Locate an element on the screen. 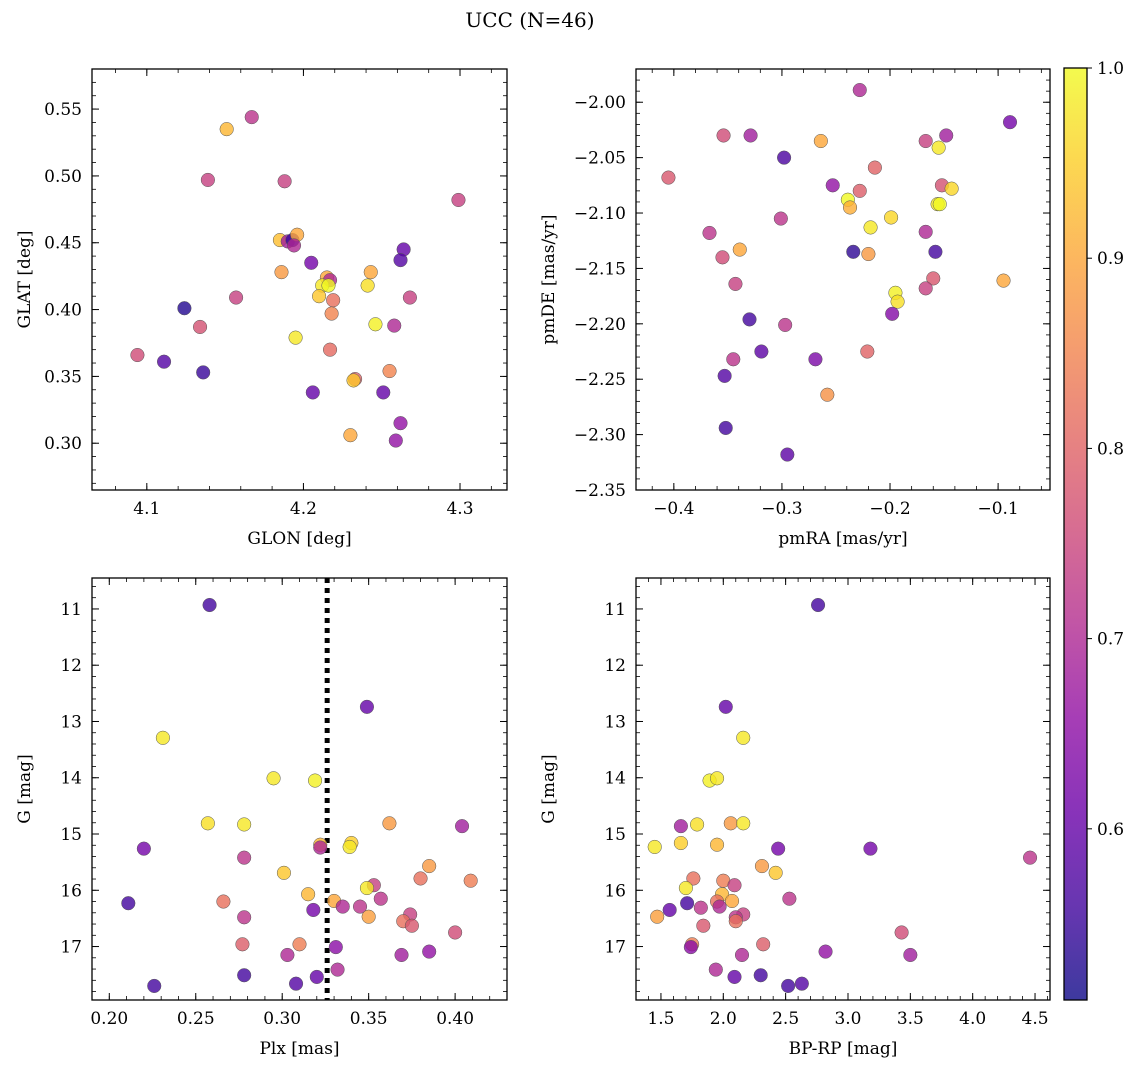  y-tick-label: 0.45 is located at coordinates (63, 244).